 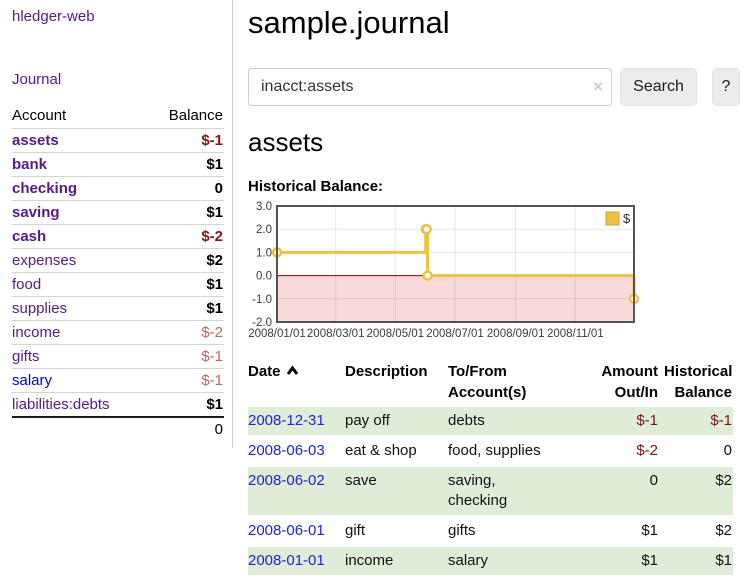 I want to click on x-tick-label: 2008/09/01, so click(x=516, y=334).